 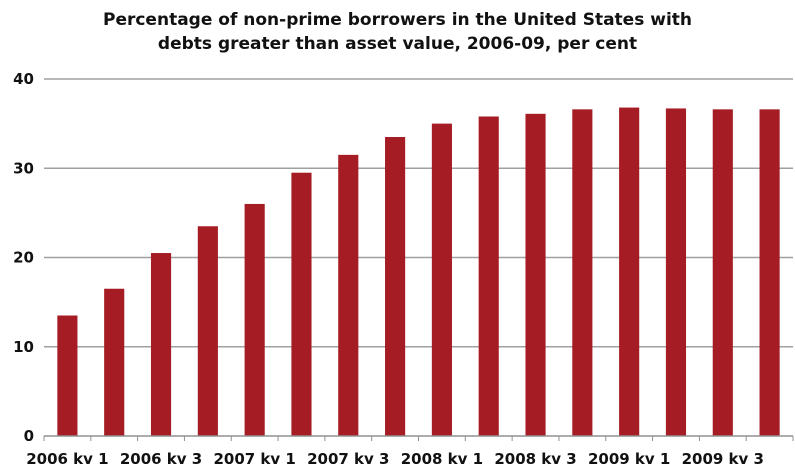 I want to click on y-tick-label: 0, so click(x=29, y=436).